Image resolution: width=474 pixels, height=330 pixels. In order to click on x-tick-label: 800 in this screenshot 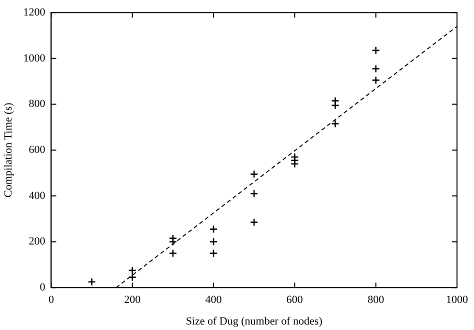, I will do `click(376, 300)`.